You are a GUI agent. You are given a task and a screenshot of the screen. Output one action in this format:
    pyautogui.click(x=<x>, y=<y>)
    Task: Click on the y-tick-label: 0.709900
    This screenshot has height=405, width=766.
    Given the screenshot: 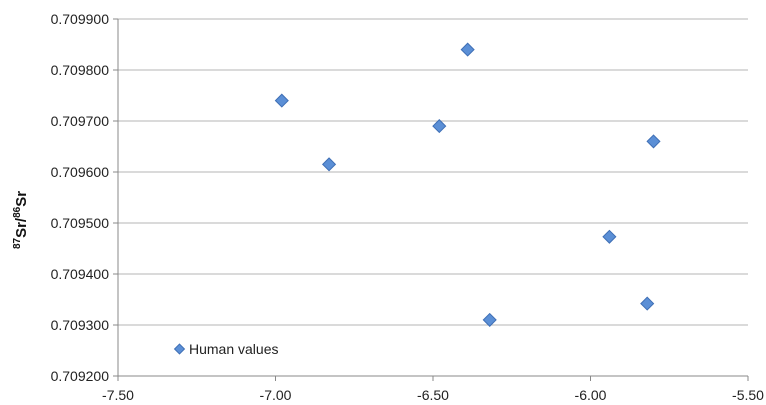 What is the action you would take?
    pyautogui.click(x=80, y=19)
    